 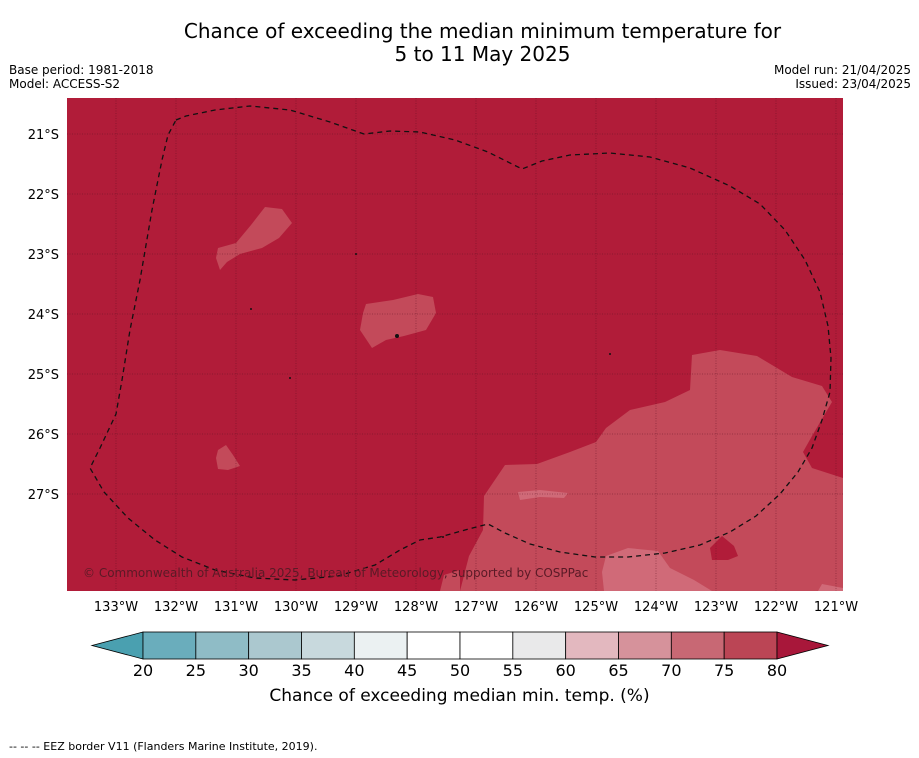 I want to click on colorbar-tick-label: 65, so click(x=618, y=670).